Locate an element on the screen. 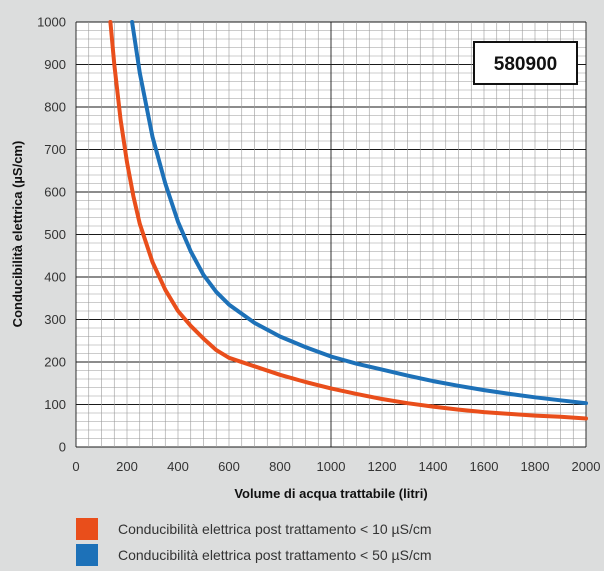 The image size is (604, 571). x-tick-label: 800 is located at coordinates (280, 466).